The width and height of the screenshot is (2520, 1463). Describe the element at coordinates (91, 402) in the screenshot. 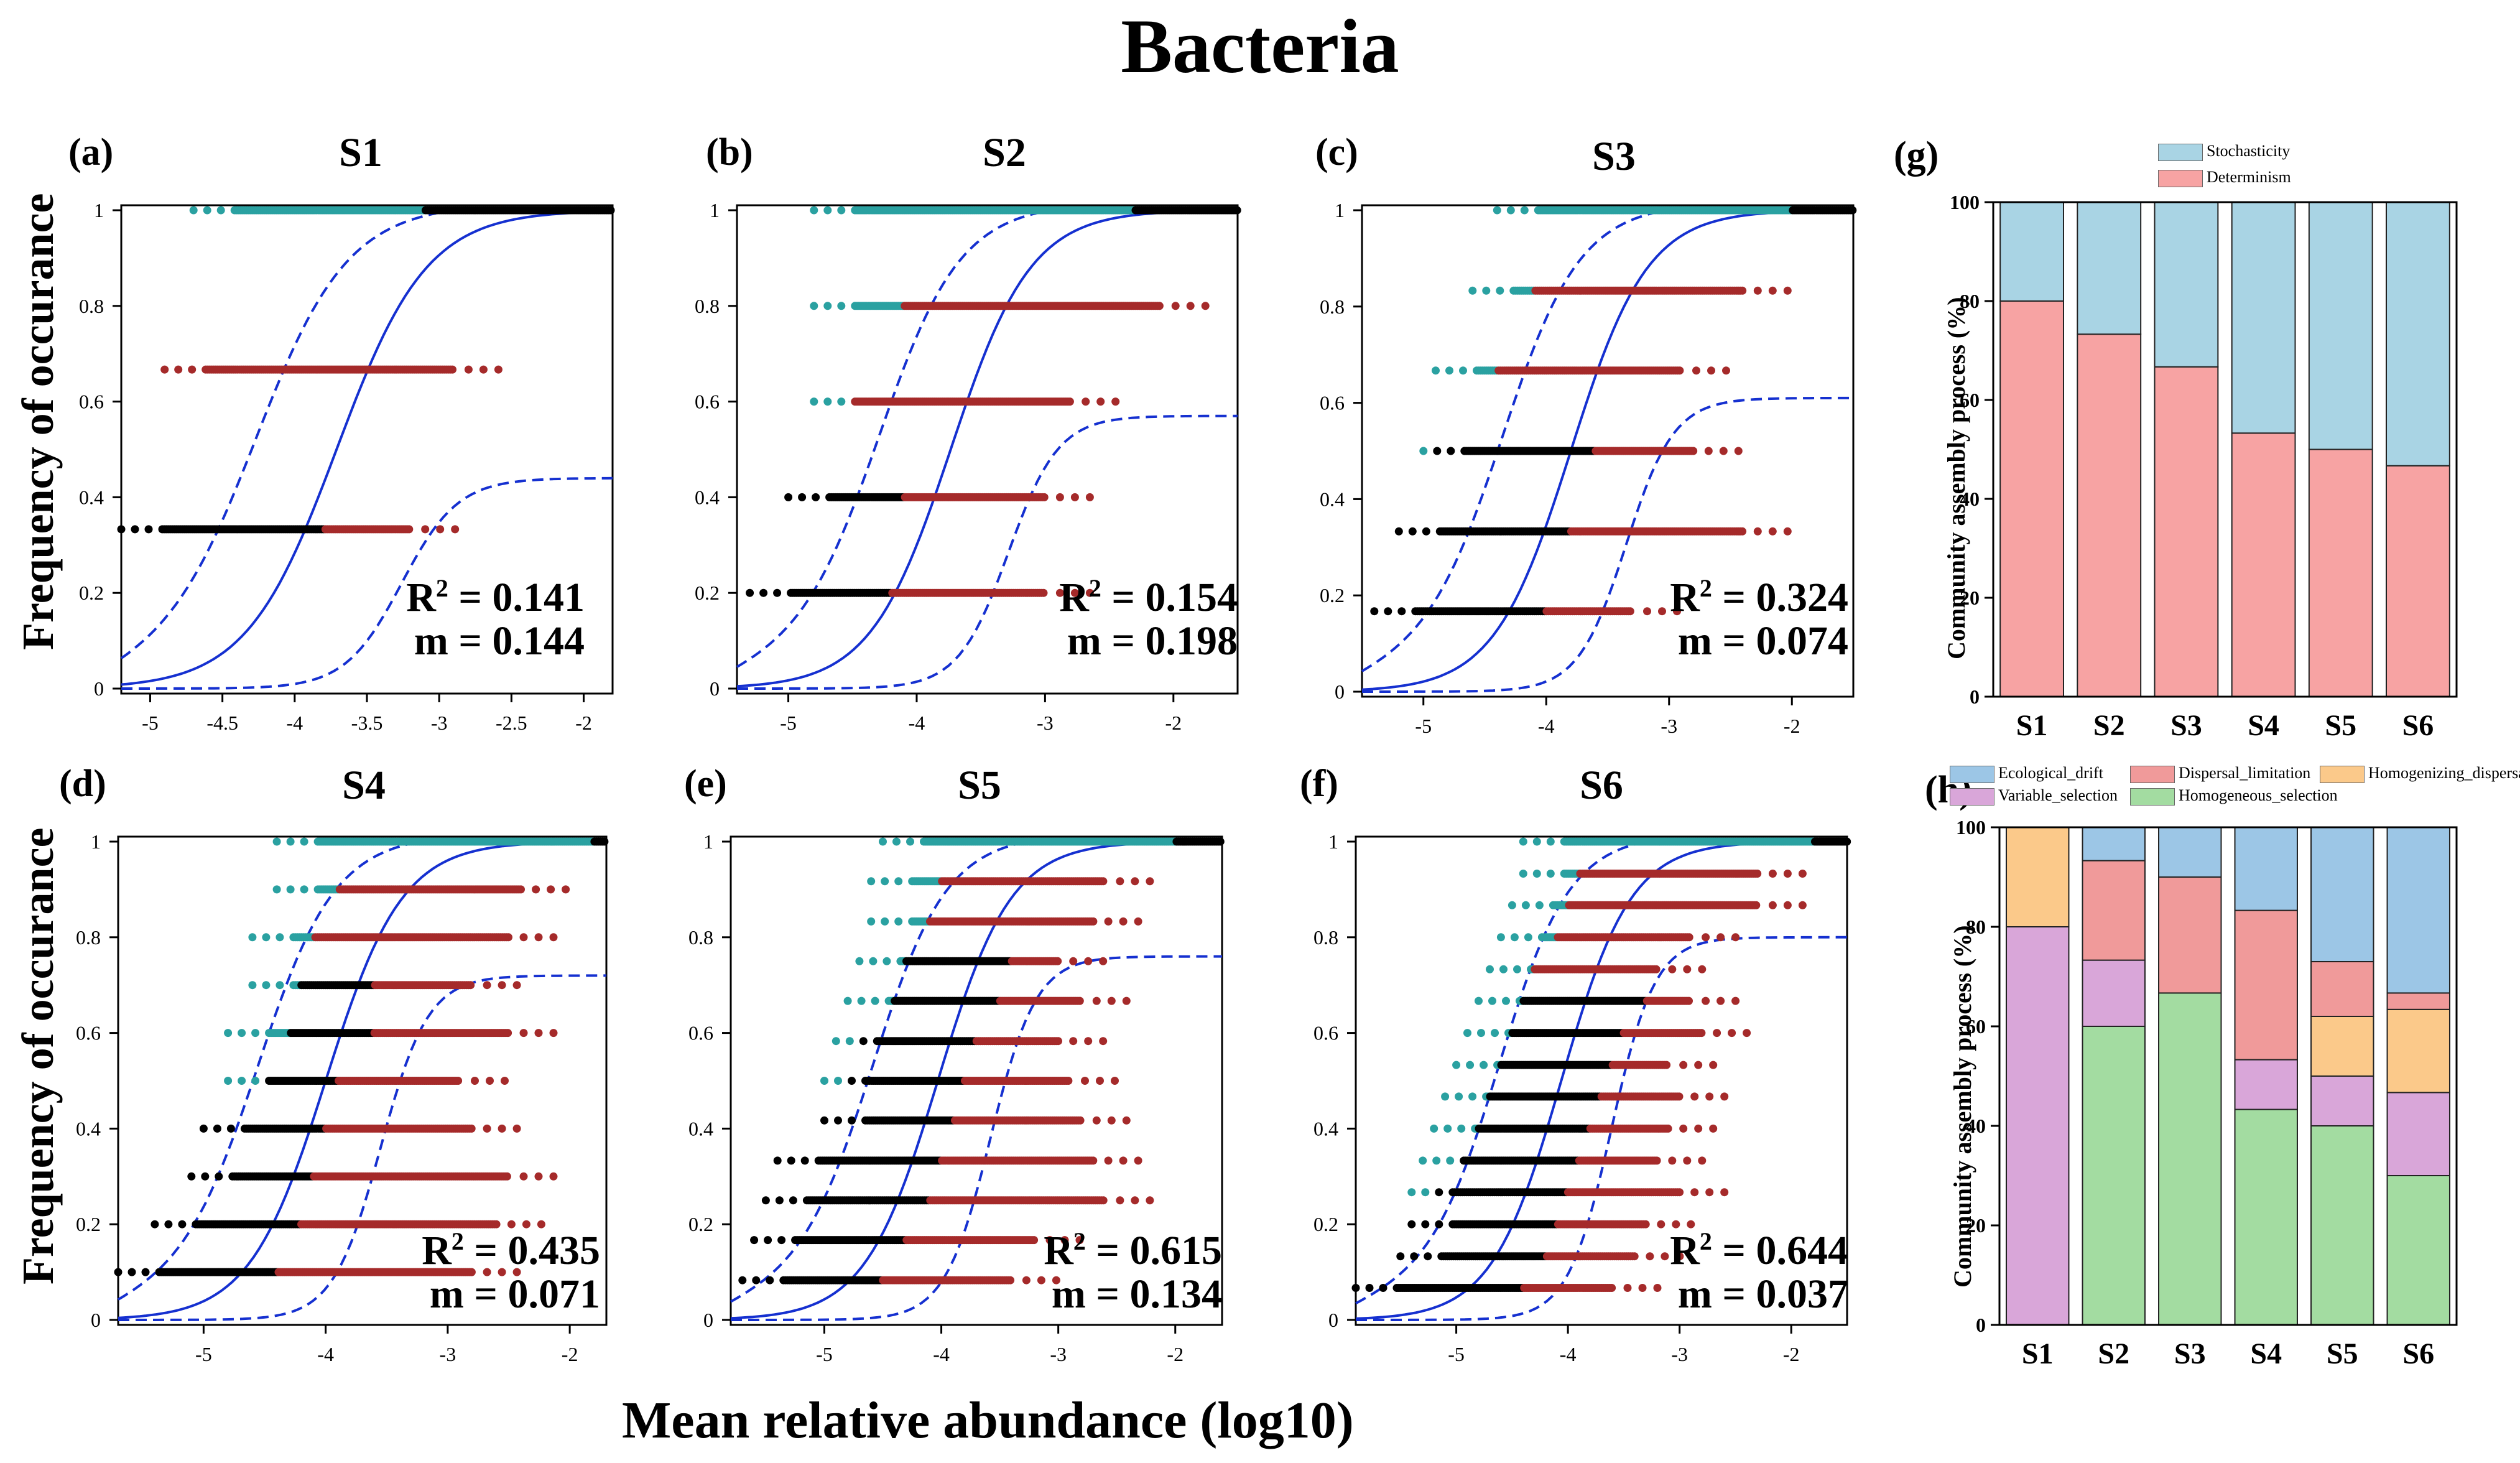

I see `y-tick-label: 0.6` at that location.